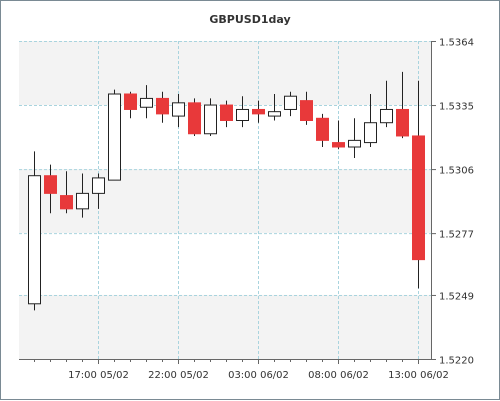  I want to click on y-tick-label: 1.5364, so click(456, 43).